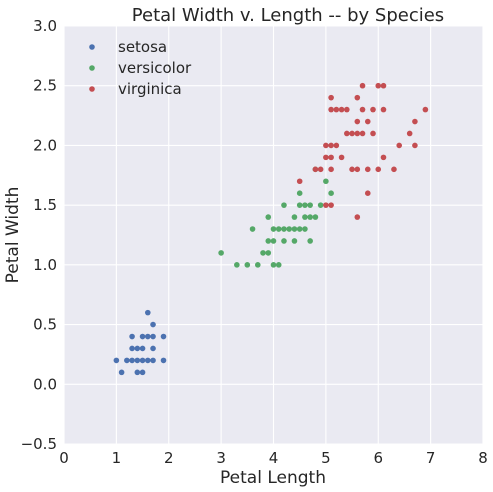  I want to click on legend-marker-setosa, so click(92, 47).